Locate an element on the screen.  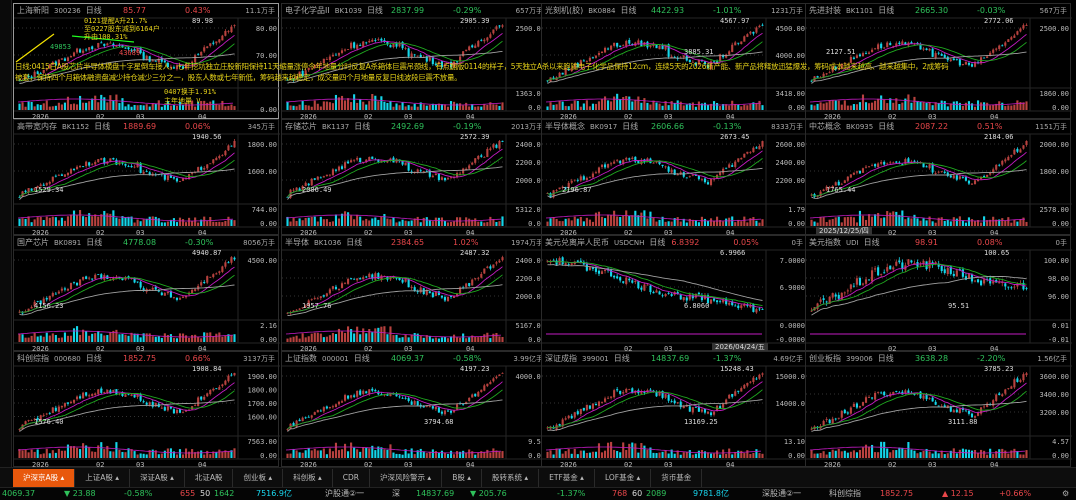
tab-1: 上证A股 ▴ is located at coordinates (103, 478).